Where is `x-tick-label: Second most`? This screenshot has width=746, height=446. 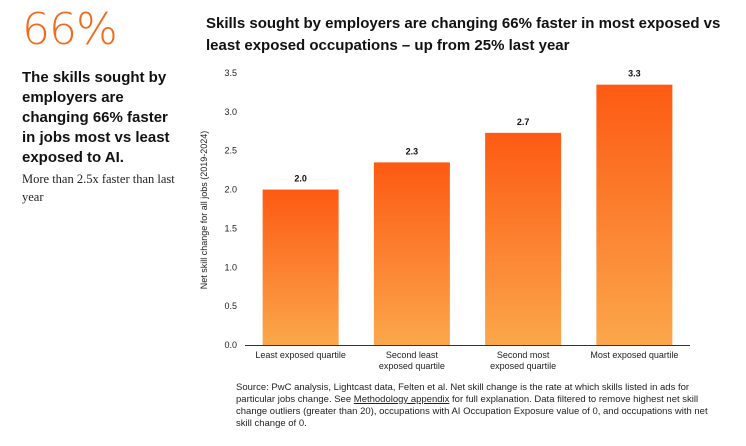 x-tick-label: Second most is located at coordinates (523, 355).